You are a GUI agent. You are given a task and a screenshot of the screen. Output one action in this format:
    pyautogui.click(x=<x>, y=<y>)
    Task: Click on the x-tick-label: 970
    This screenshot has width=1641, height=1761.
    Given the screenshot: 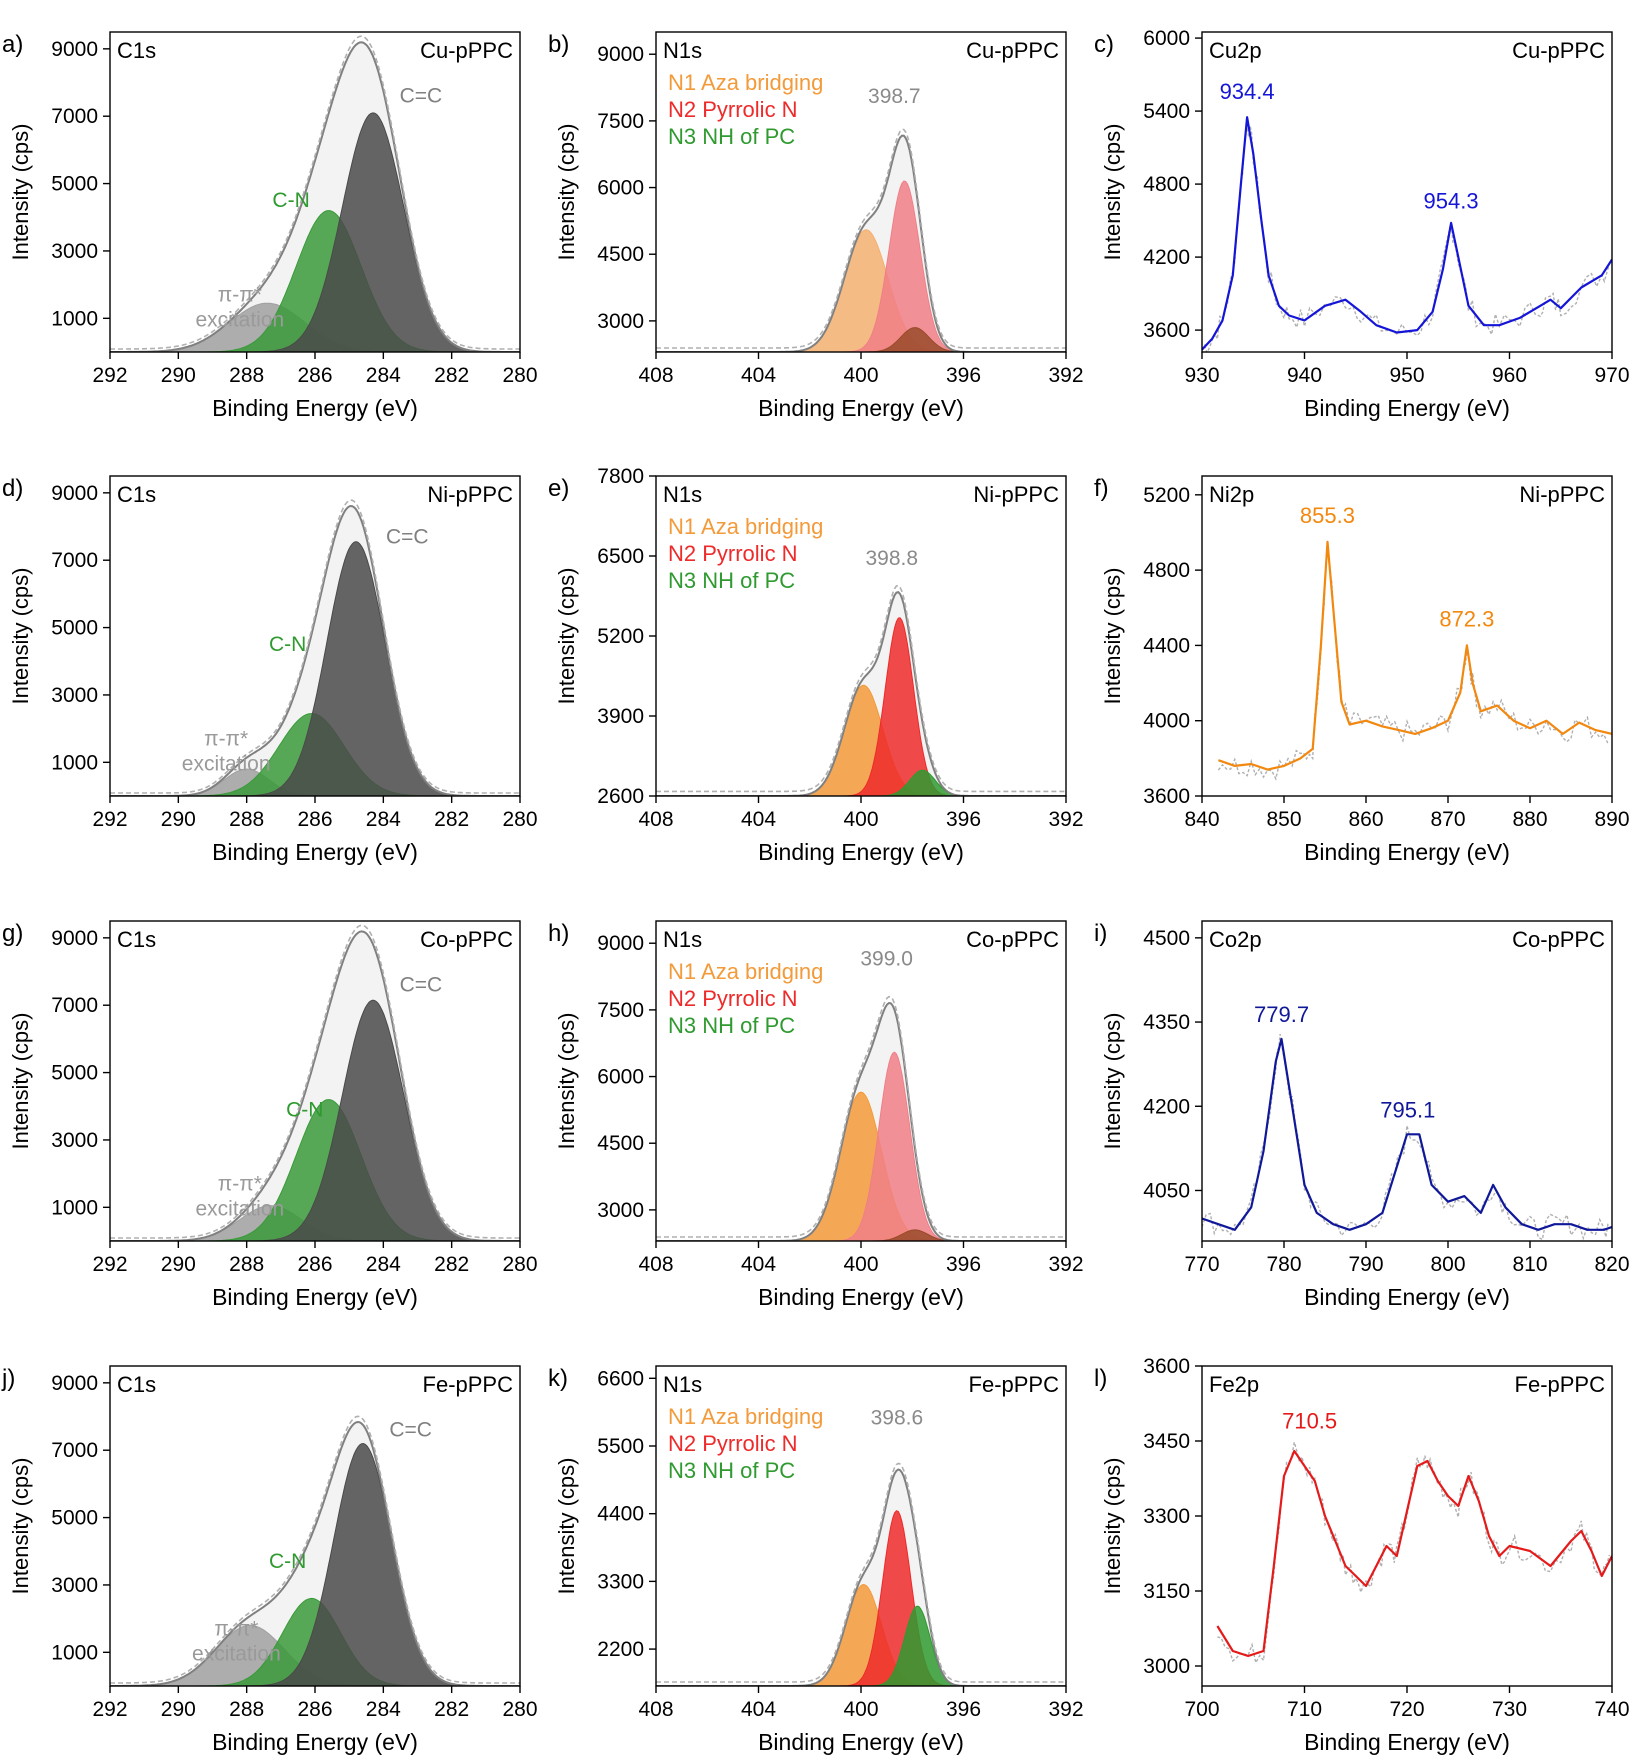 What is the action you would take?
    pyautogui.click(x=1611, y=375)
    